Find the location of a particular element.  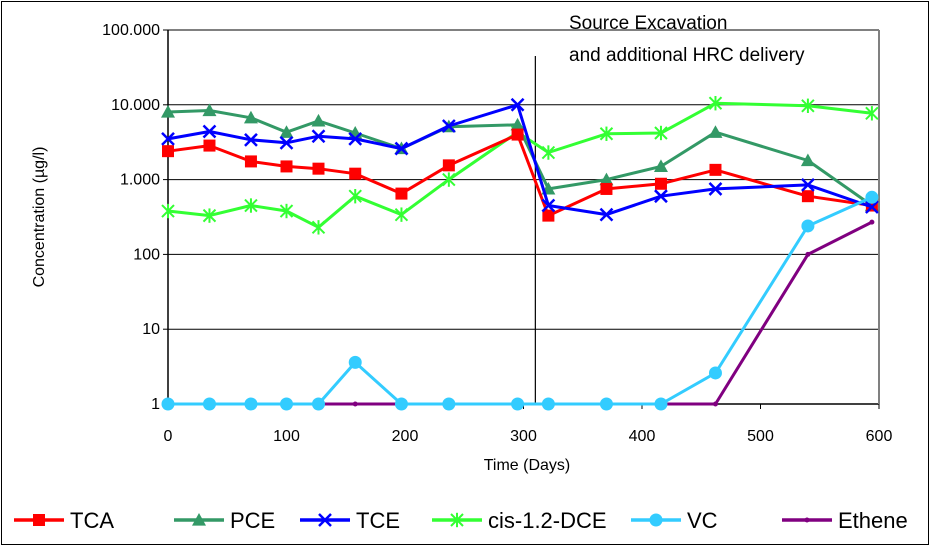

y-tick-label: 10 is located at coordinates (151, 329).